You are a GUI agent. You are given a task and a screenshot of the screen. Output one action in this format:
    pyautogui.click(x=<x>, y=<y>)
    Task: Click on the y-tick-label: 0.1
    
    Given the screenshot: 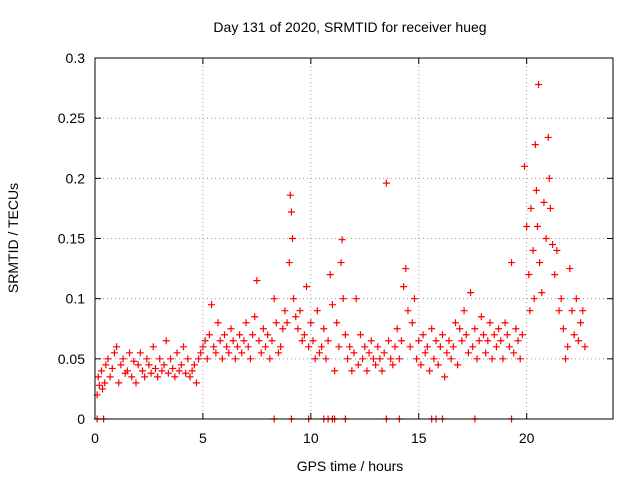 What is the action you would take?
    pyautogui.click(x=76, y=299)
    